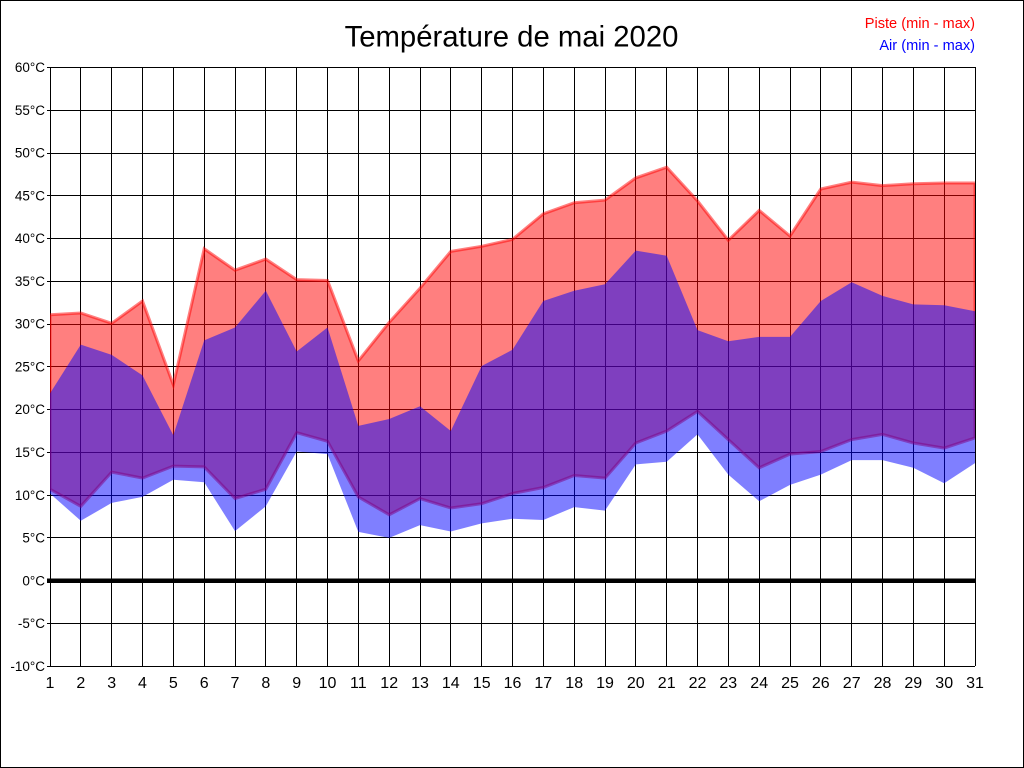  I want to click on svg-text: 1, so click(50, 683).